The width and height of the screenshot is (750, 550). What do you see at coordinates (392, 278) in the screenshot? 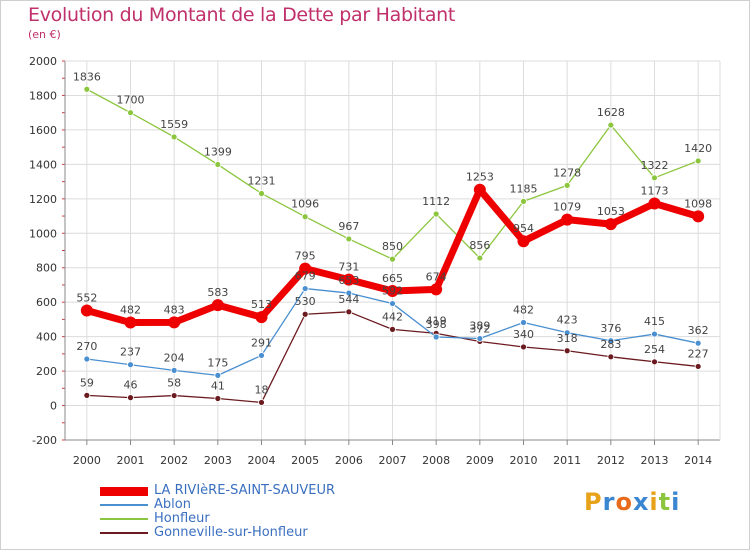
I see `data-label-la-rivi-re-saint-sauveur: 665` at bounding box center [392, 278].